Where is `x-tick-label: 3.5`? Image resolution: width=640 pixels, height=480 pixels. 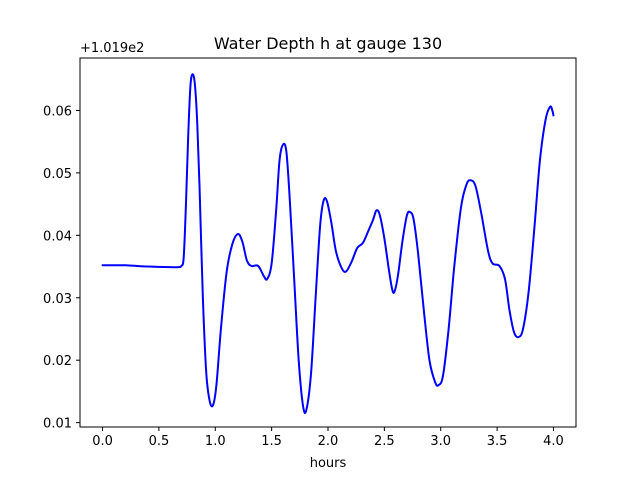 x-tick-label: 3.5 is located at coordinates (497, 441).